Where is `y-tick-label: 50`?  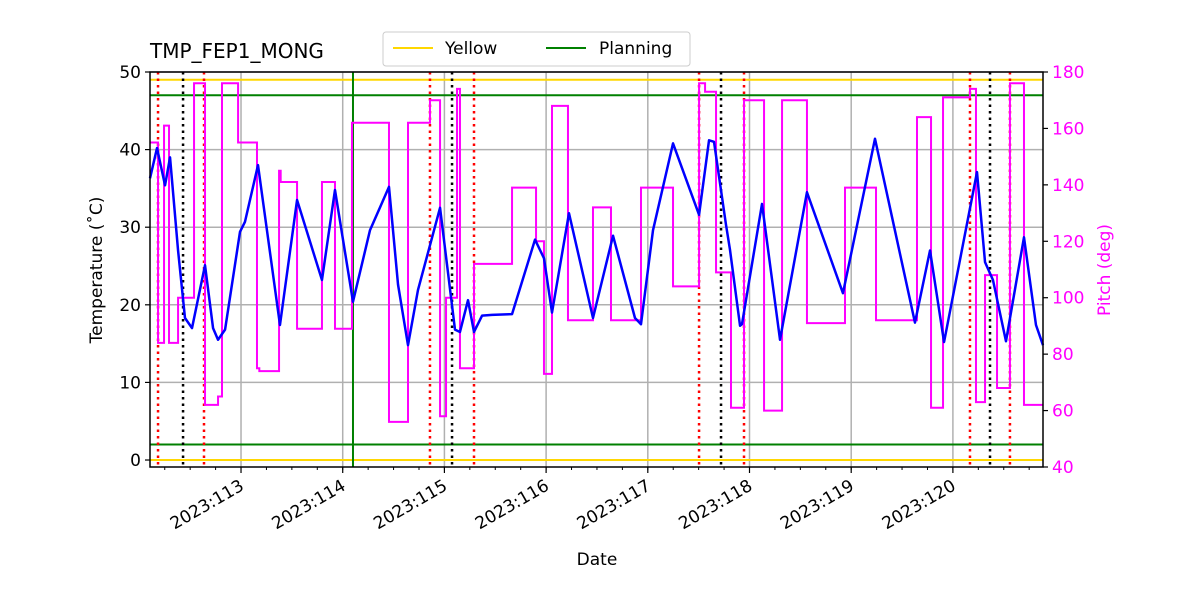 y-tick-label: 50 is located at coordinates (130, 73).